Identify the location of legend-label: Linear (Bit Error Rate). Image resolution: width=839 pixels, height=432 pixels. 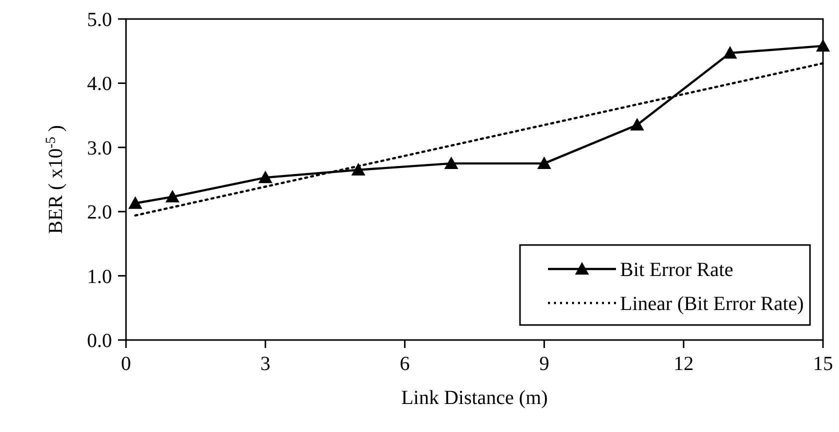
(712, 304).